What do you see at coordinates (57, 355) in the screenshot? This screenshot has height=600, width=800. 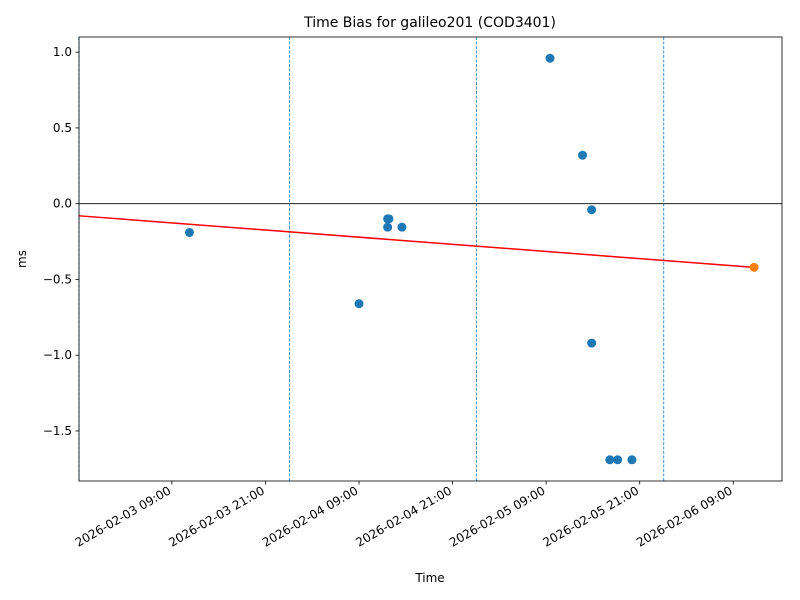 I see `y-tick-label: −1.0` at bounding box center [57, 355].